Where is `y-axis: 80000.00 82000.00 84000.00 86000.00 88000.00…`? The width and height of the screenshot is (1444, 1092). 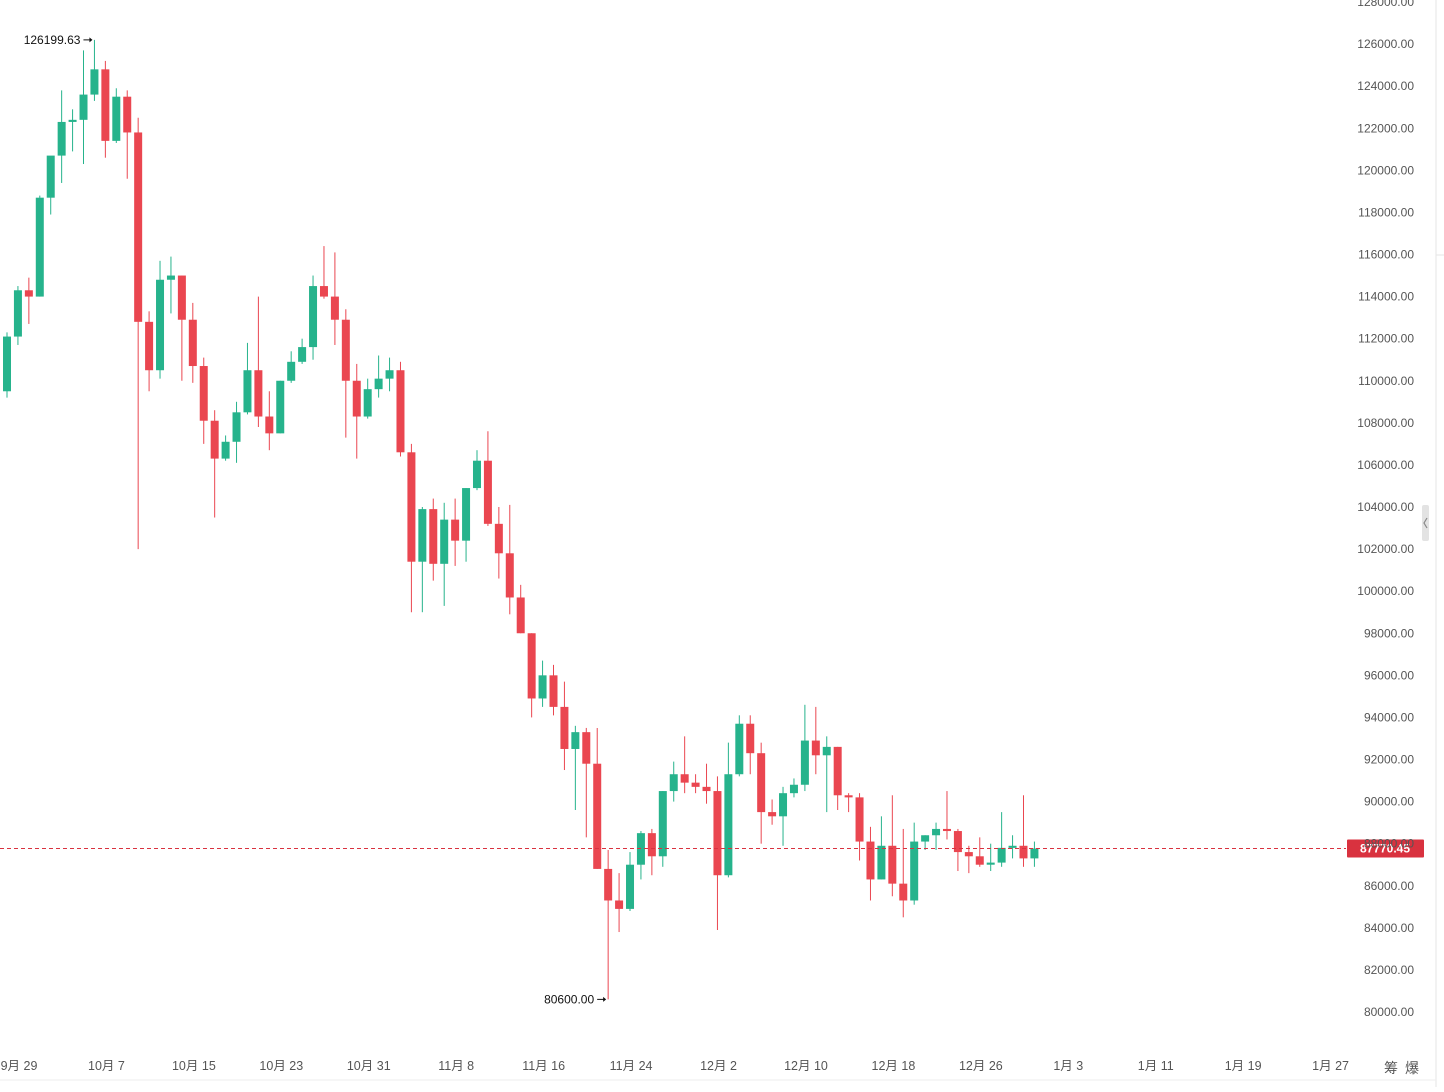 y-axis: 80000.00 82000.00 84000.00 86000.00 88000.00… is located at coordinates (1385, 509).